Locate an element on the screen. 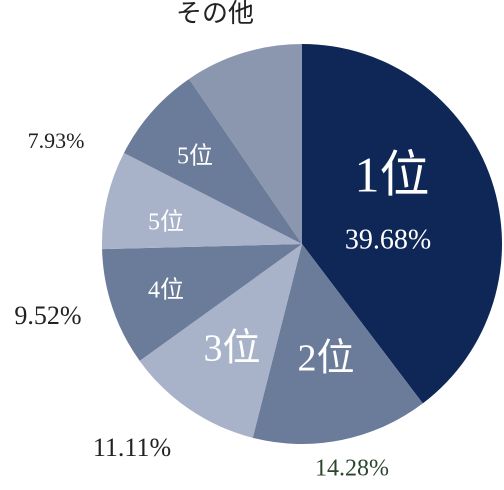  value-label: 39.68% is located at coordinates (388, 239).